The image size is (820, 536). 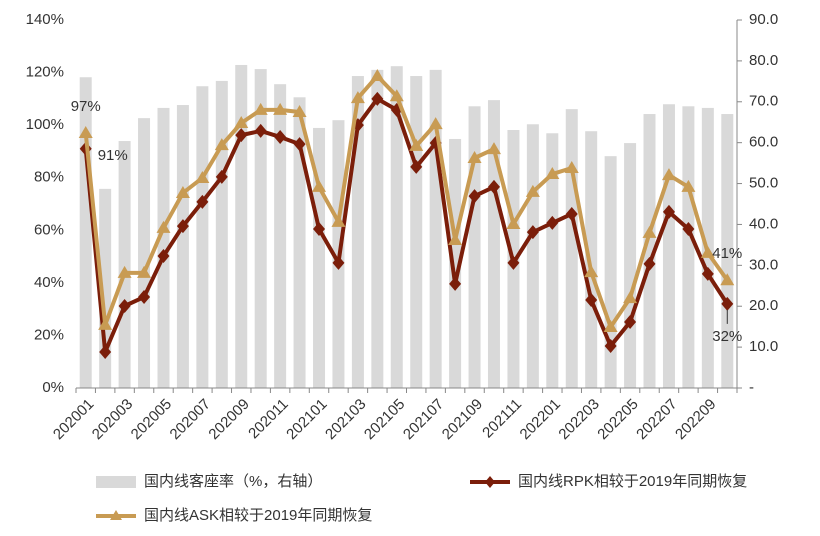 What do you see at coordinates (751, 387) in the screenshot?
I see `y2-tick-label: -` at bounding box center [751, 387].